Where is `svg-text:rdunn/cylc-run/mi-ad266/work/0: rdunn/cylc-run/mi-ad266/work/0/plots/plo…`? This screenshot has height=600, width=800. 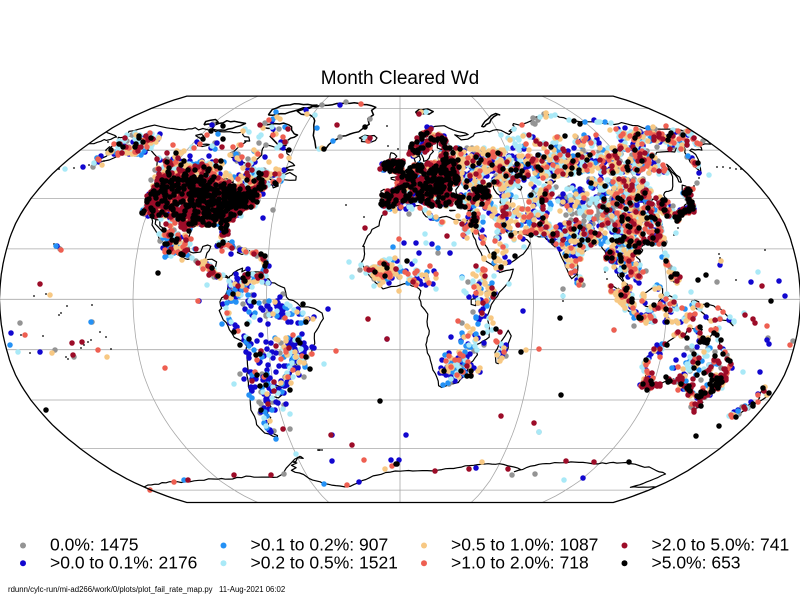
svg-text:rdunn/cylc-run/mi-ad266/work/0: rdunn/cylc-run/mi-ad266/work/0/plots/plo… is located at coordinates (146, 589).